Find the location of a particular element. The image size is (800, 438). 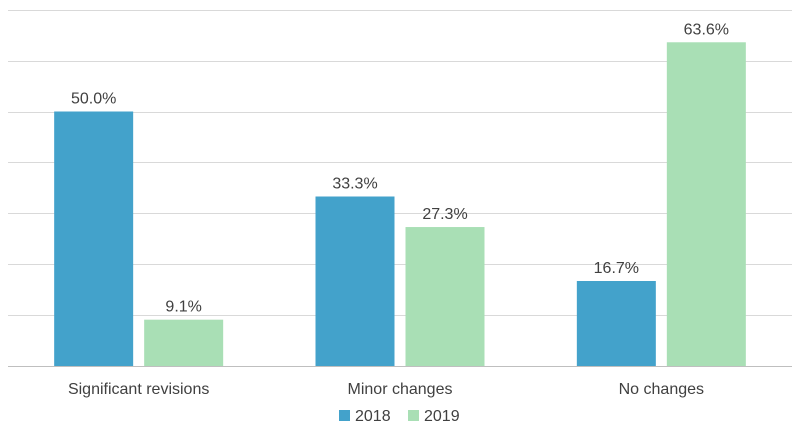

data-label-2019-2: 63.6% is located at coordinates (706, 29).